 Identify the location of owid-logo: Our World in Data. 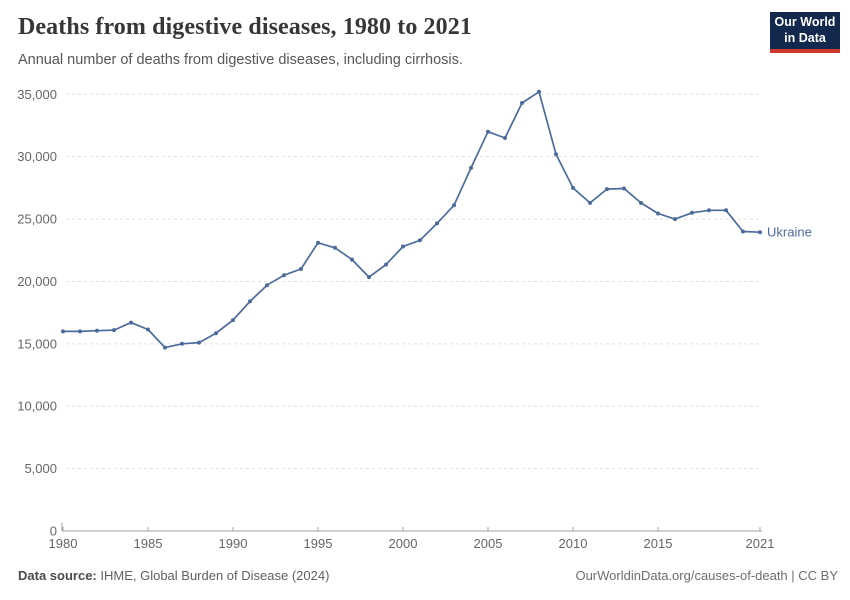
(805, 32).